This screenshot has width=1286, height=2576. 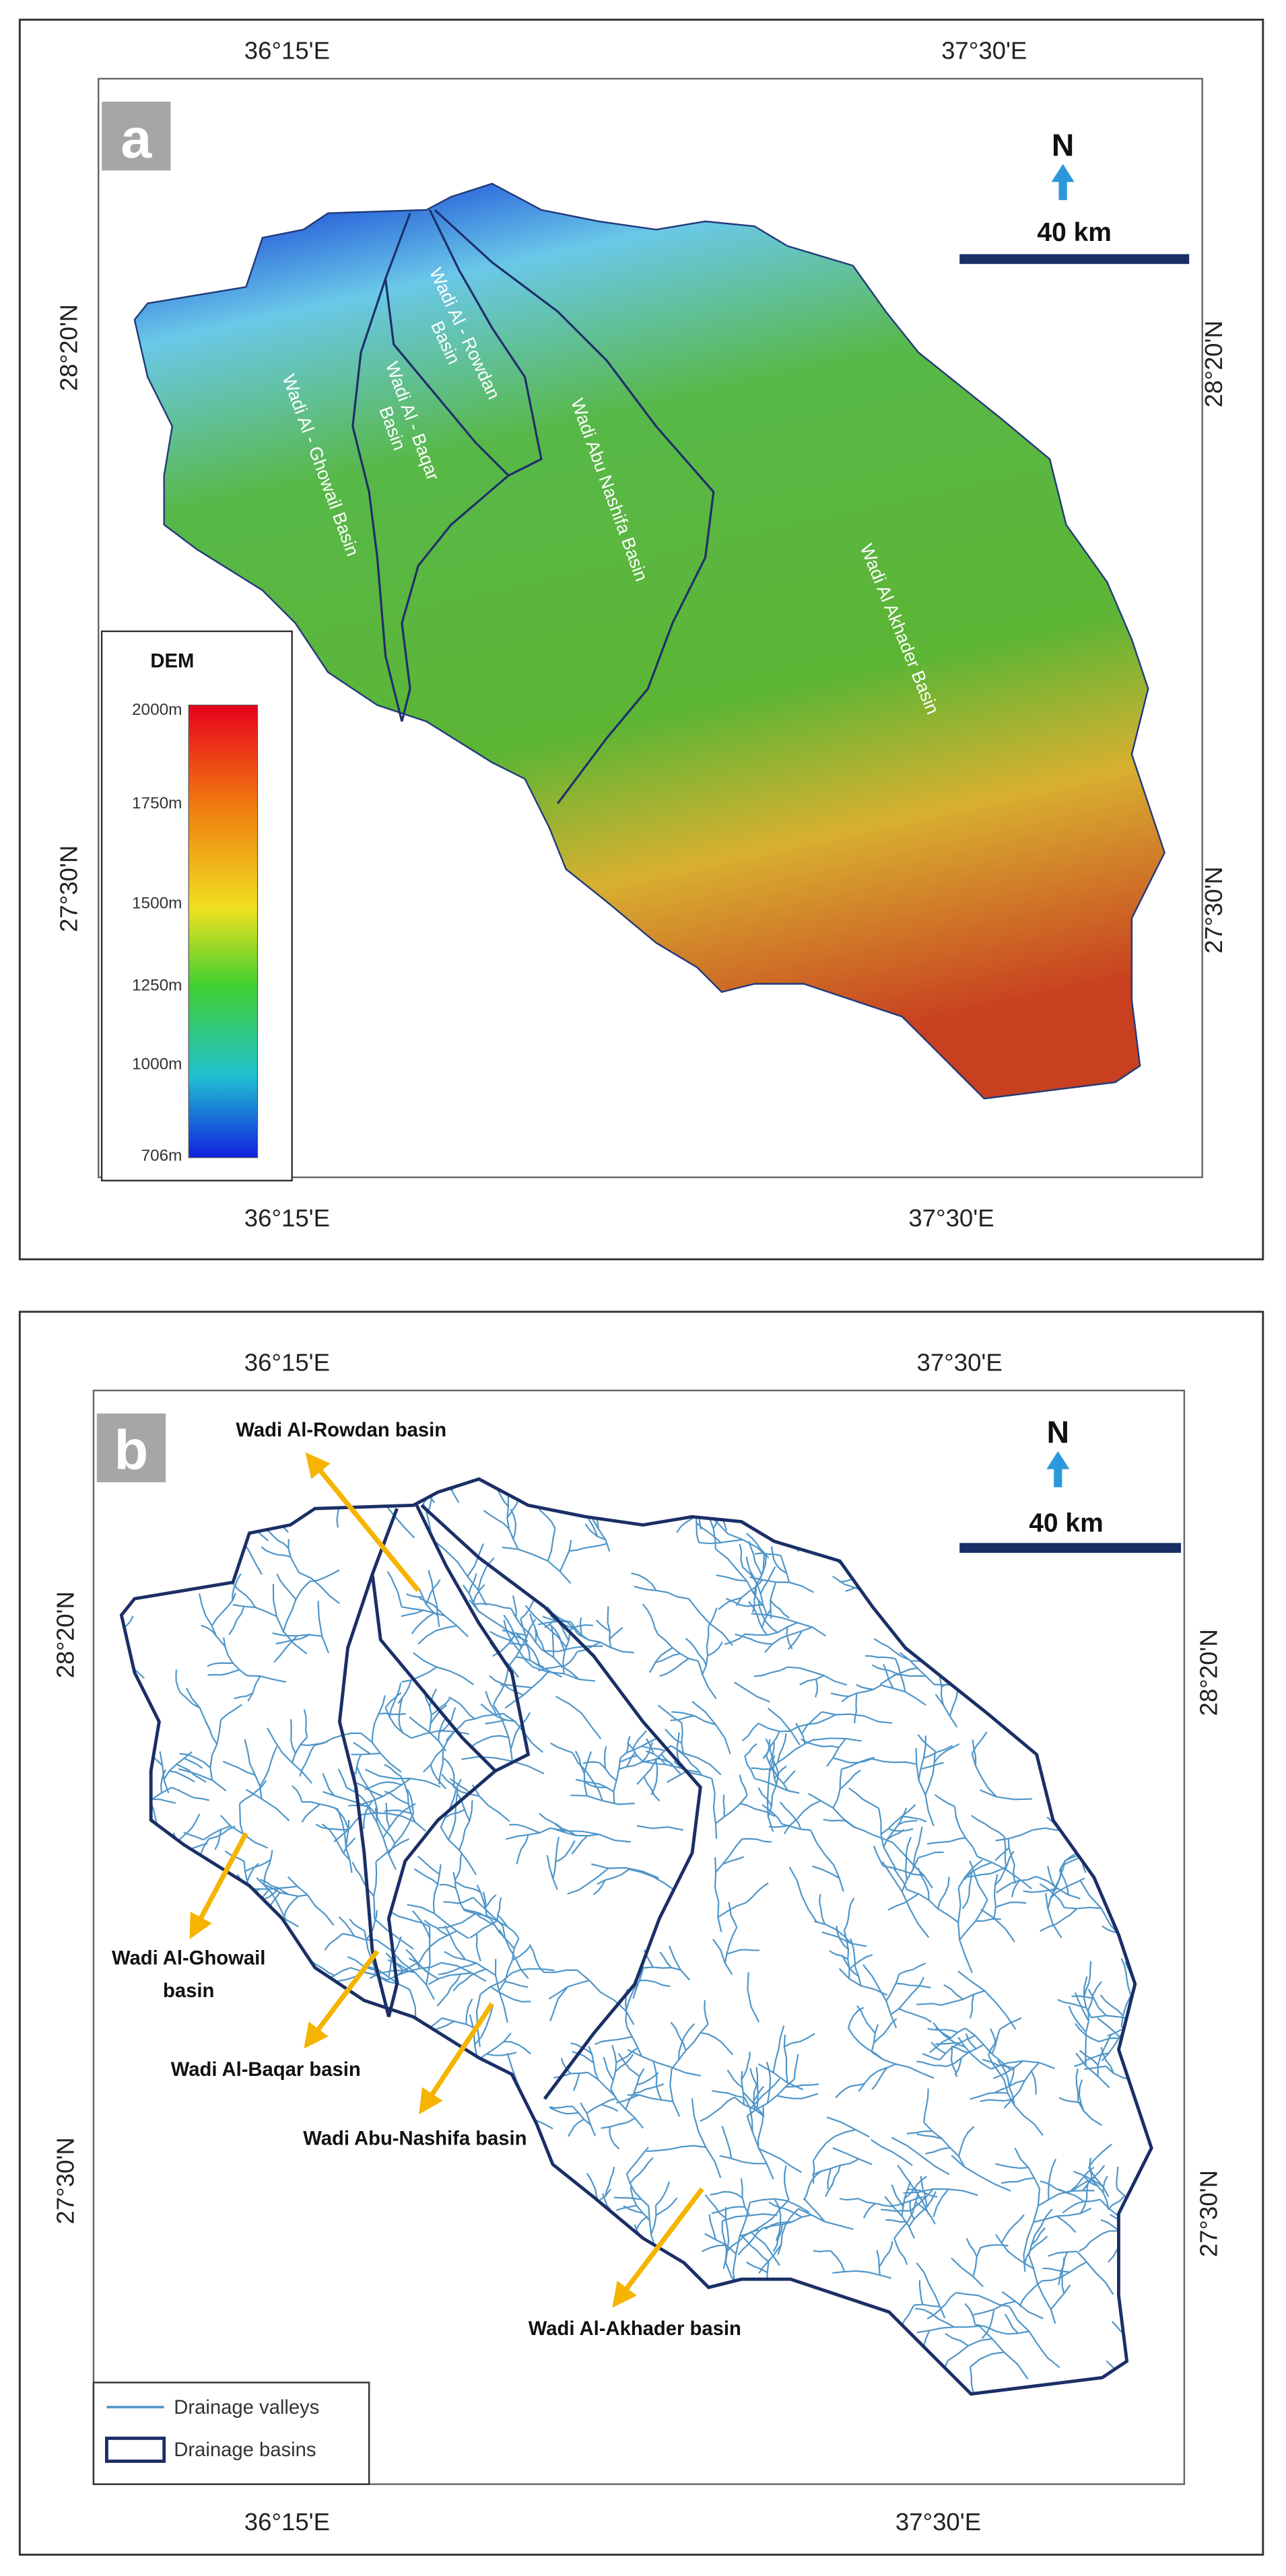 What do you see at coordinates (157, 710) in the screenshot?
I see `legend-tick-label: 2000m` at bounding box center [157, 710].